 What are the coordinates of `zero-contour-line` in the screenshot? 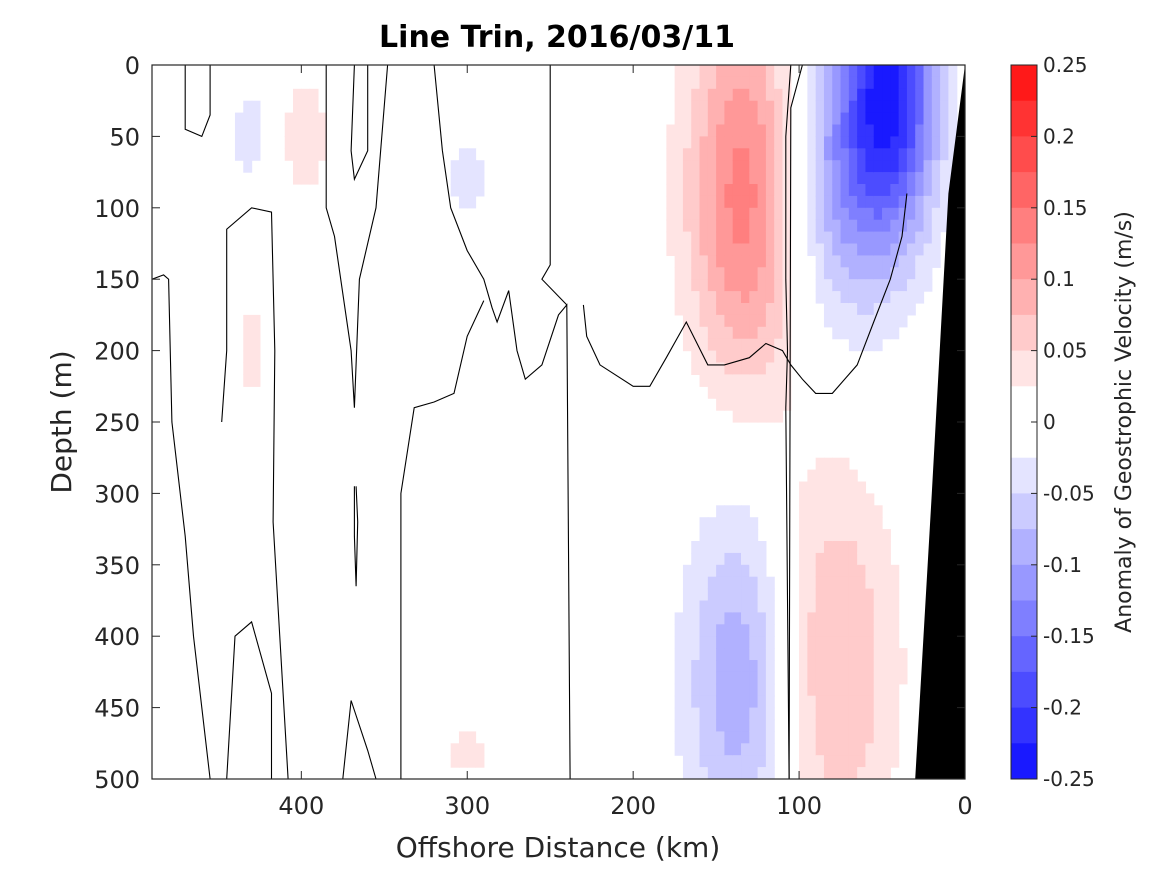 It's located at (359, 739).